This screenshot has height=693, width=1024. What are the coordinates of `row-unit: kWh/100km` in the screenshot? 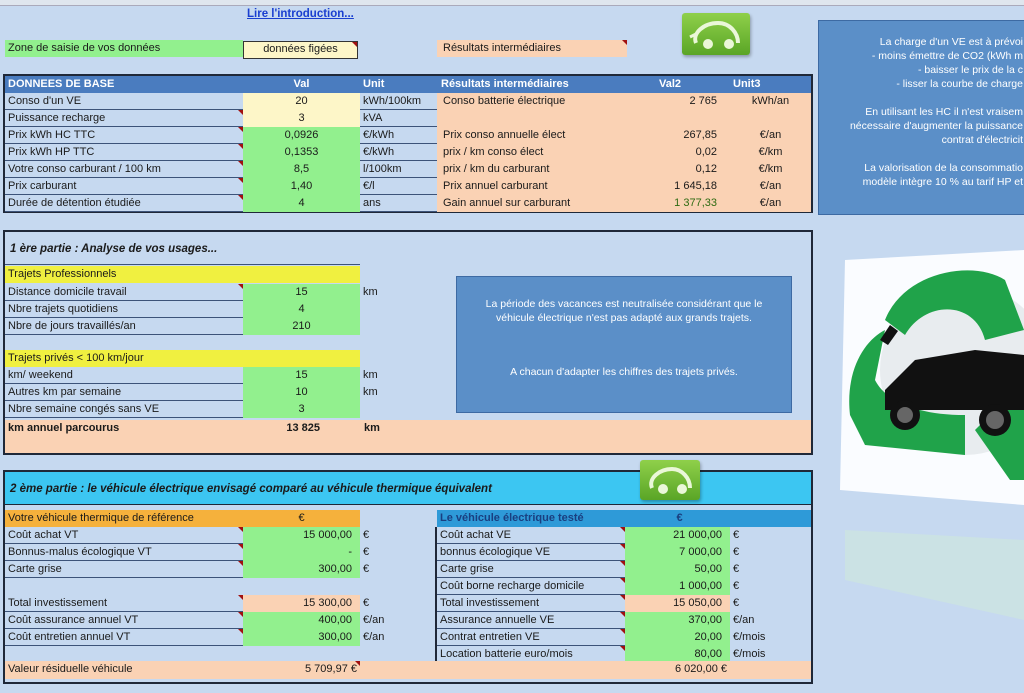 It's located at (392, 101).